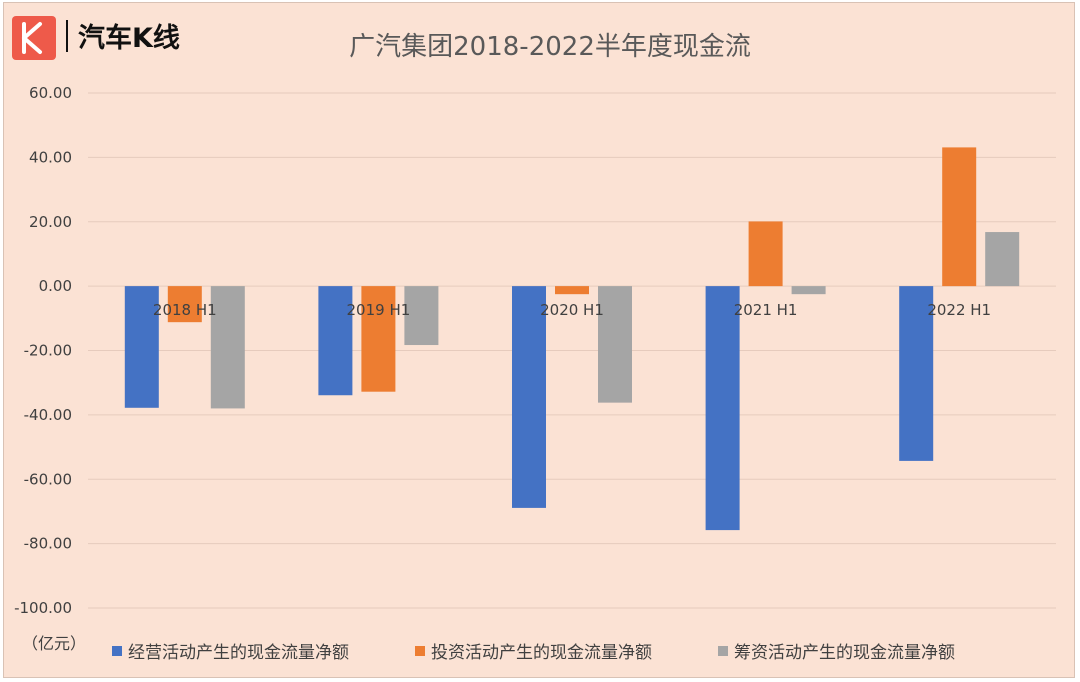 This screenshot has height=682, width=1080. What do you see at coordinates (722, 408) in the screenshot?
I see `bar-2021-h1-s0` at bounding box center [722, 408].